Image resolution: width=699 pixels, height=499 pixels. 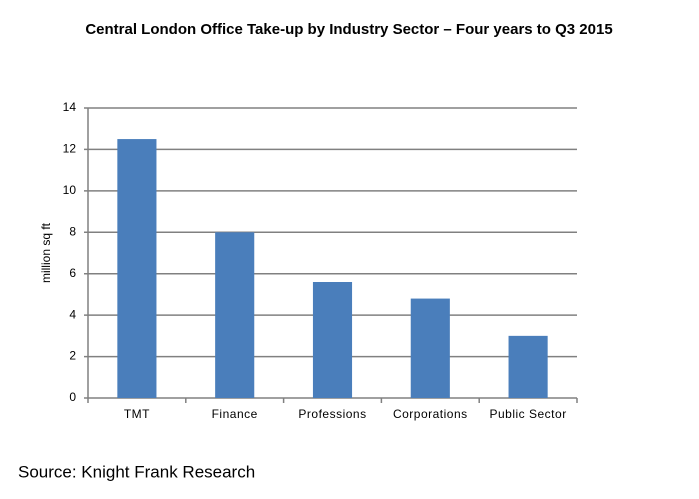 What do you see at coordinates (72, 231) in the screenshot?
I see `y-tick-label: 8` at bounding box center [72, 231].